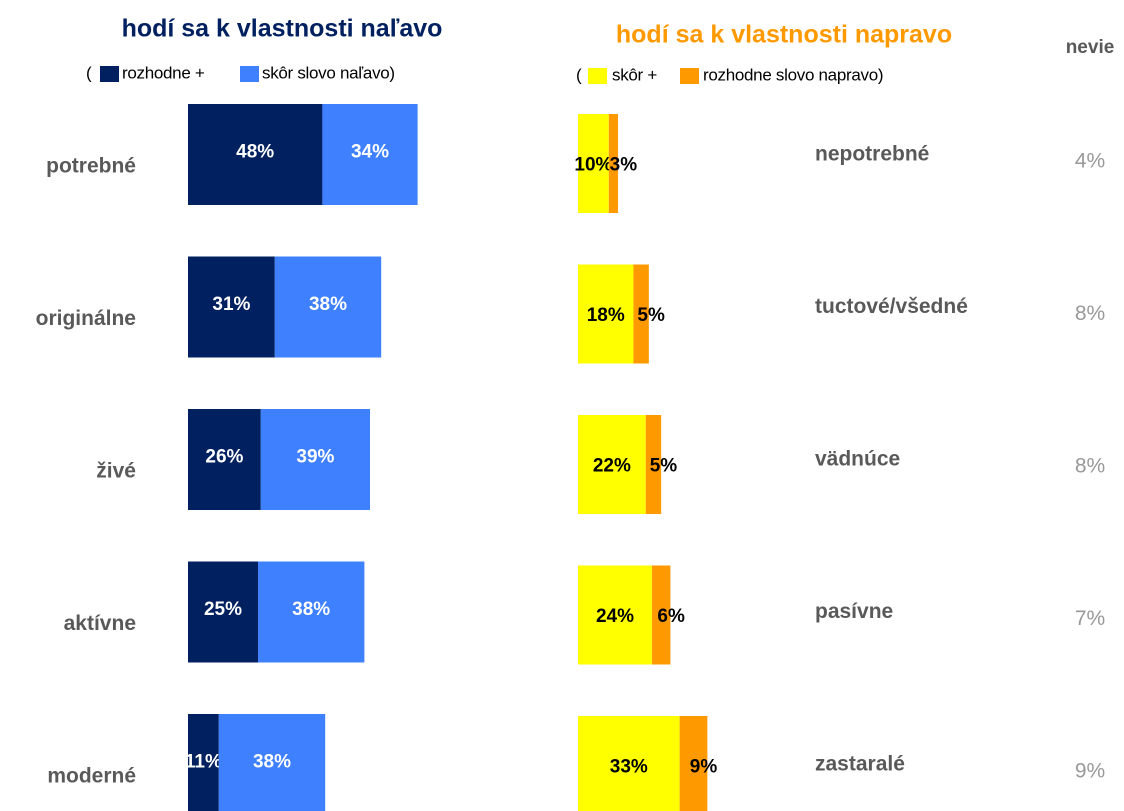 This screenshot has height=811, width=1124. Describe the element at coordinates (891, 306) in the screenshot. I see `right-category-label: tuctové/všedné` at that location.